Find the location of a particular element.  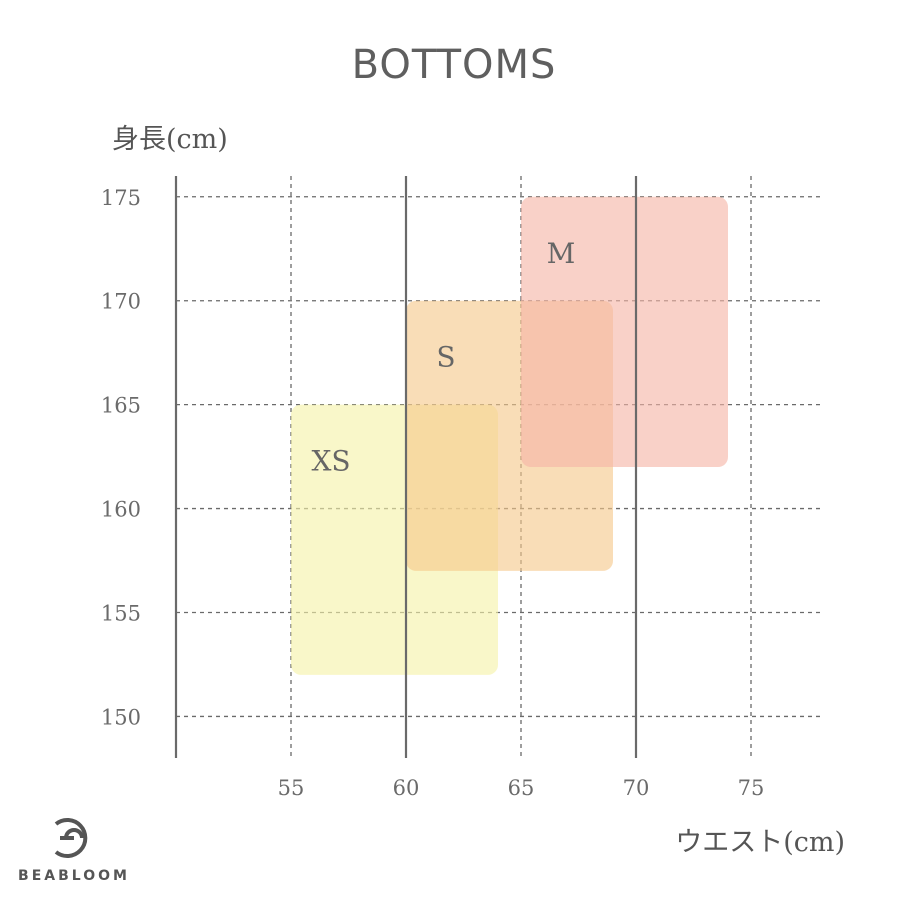

size-box-label-xs: XS is located at coordinates (330, 461).